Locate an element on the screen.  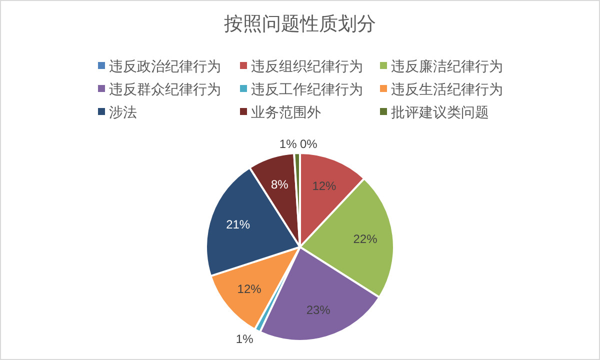
legend-label: 涉法 is located at coordinates (123, 112).